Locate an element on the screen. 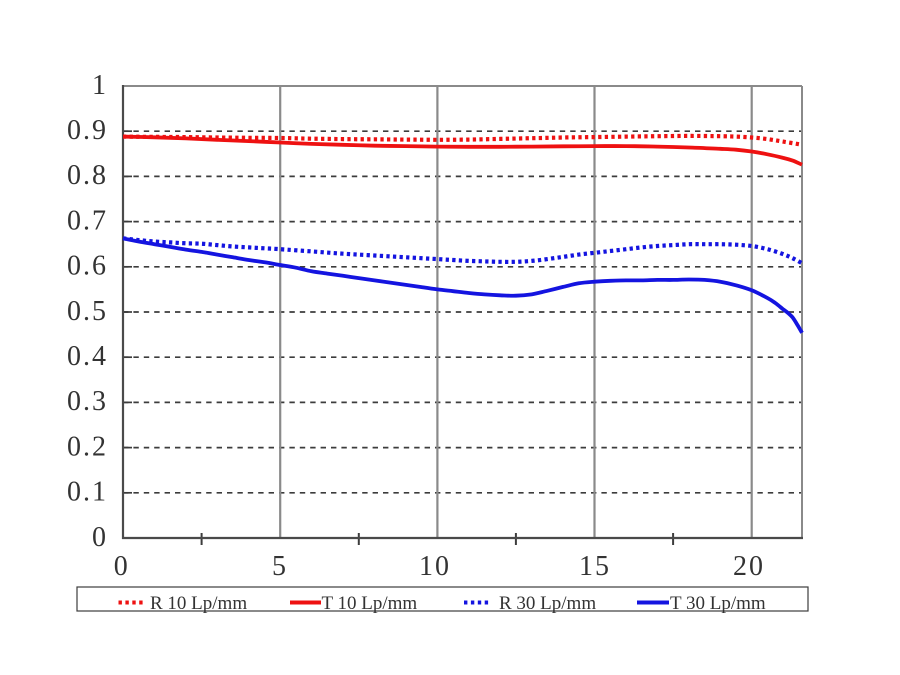 The image size is (900, 675). svg-text: 10 is located at coordinates (435, 566).